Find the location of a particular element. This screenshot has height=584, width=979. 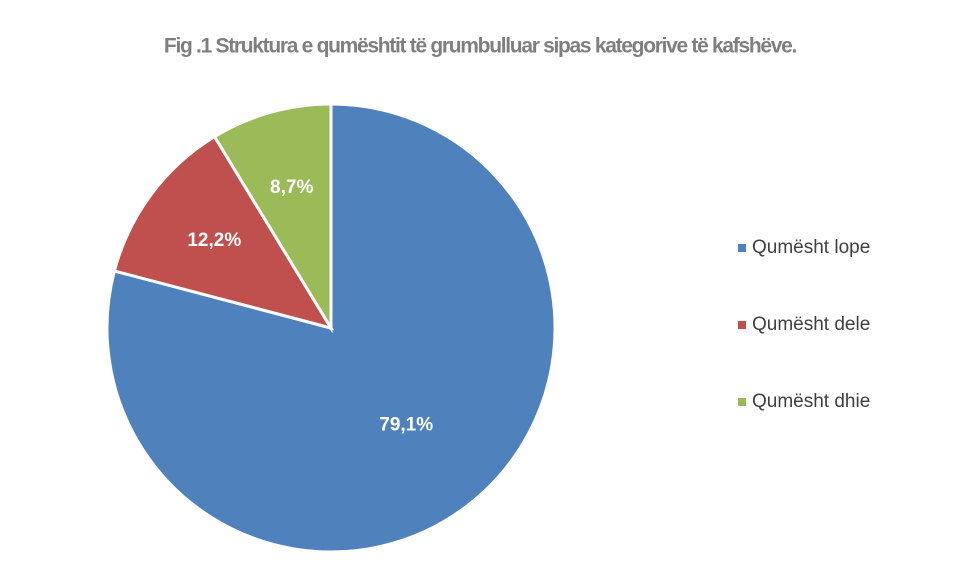

legend-label: Qumësht dhie is located at coordinates (811, 401).